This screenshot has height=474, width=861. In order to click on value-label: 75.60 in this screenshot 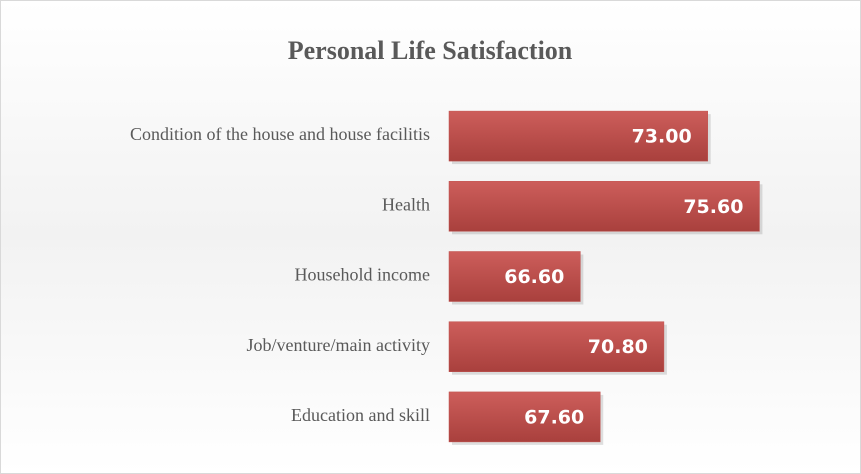, I will do `click(713, 207)`.